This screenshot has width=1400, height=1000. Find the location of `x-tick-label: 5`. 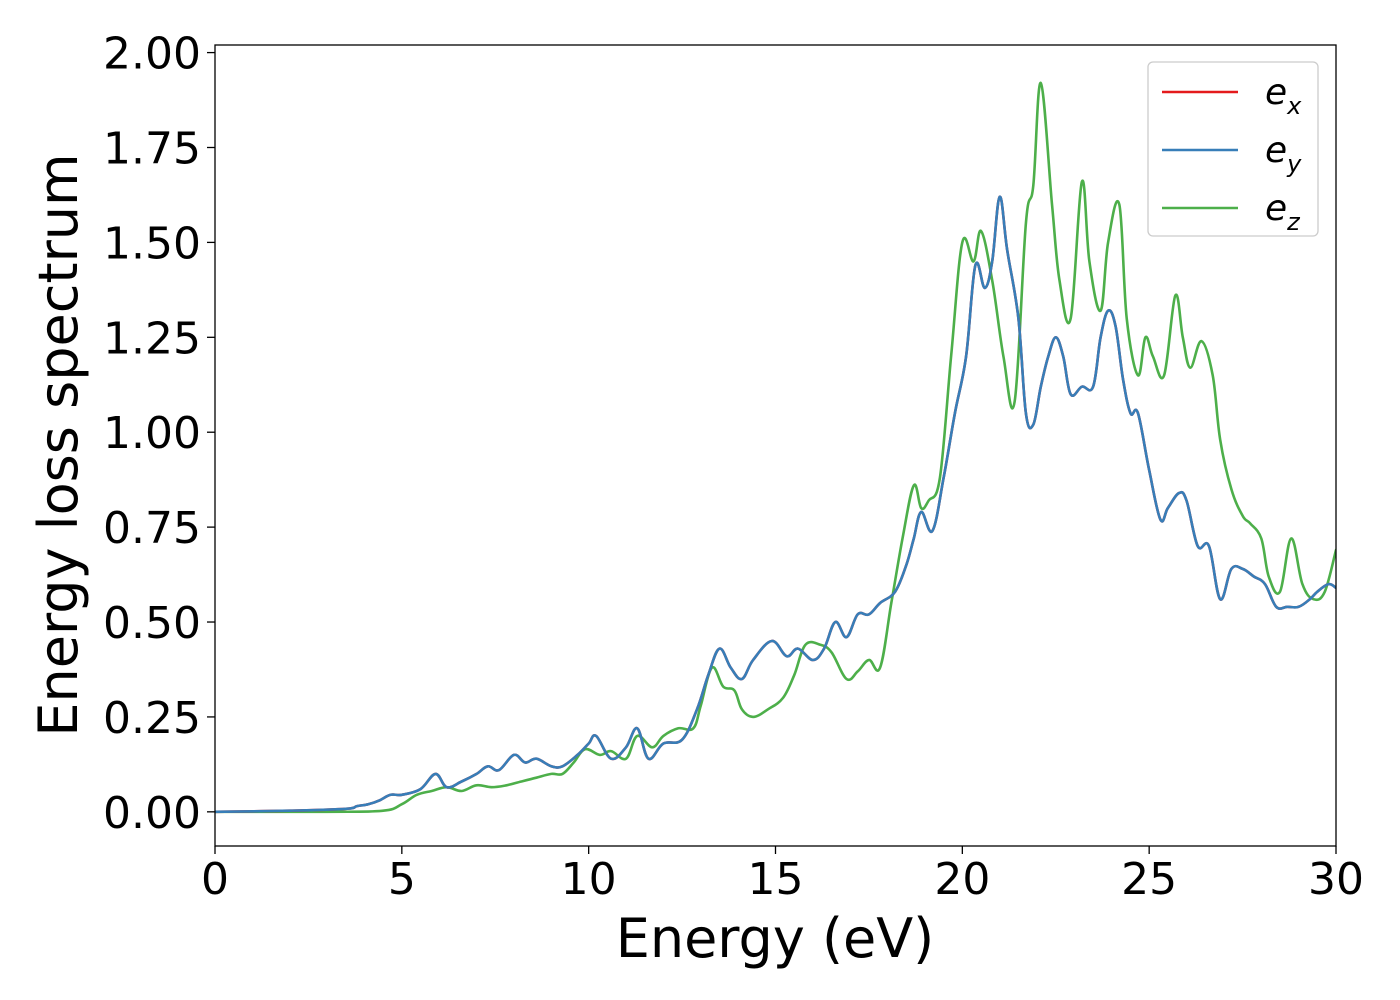

x-tick-label: 5 is located at coordinates (402, 879).